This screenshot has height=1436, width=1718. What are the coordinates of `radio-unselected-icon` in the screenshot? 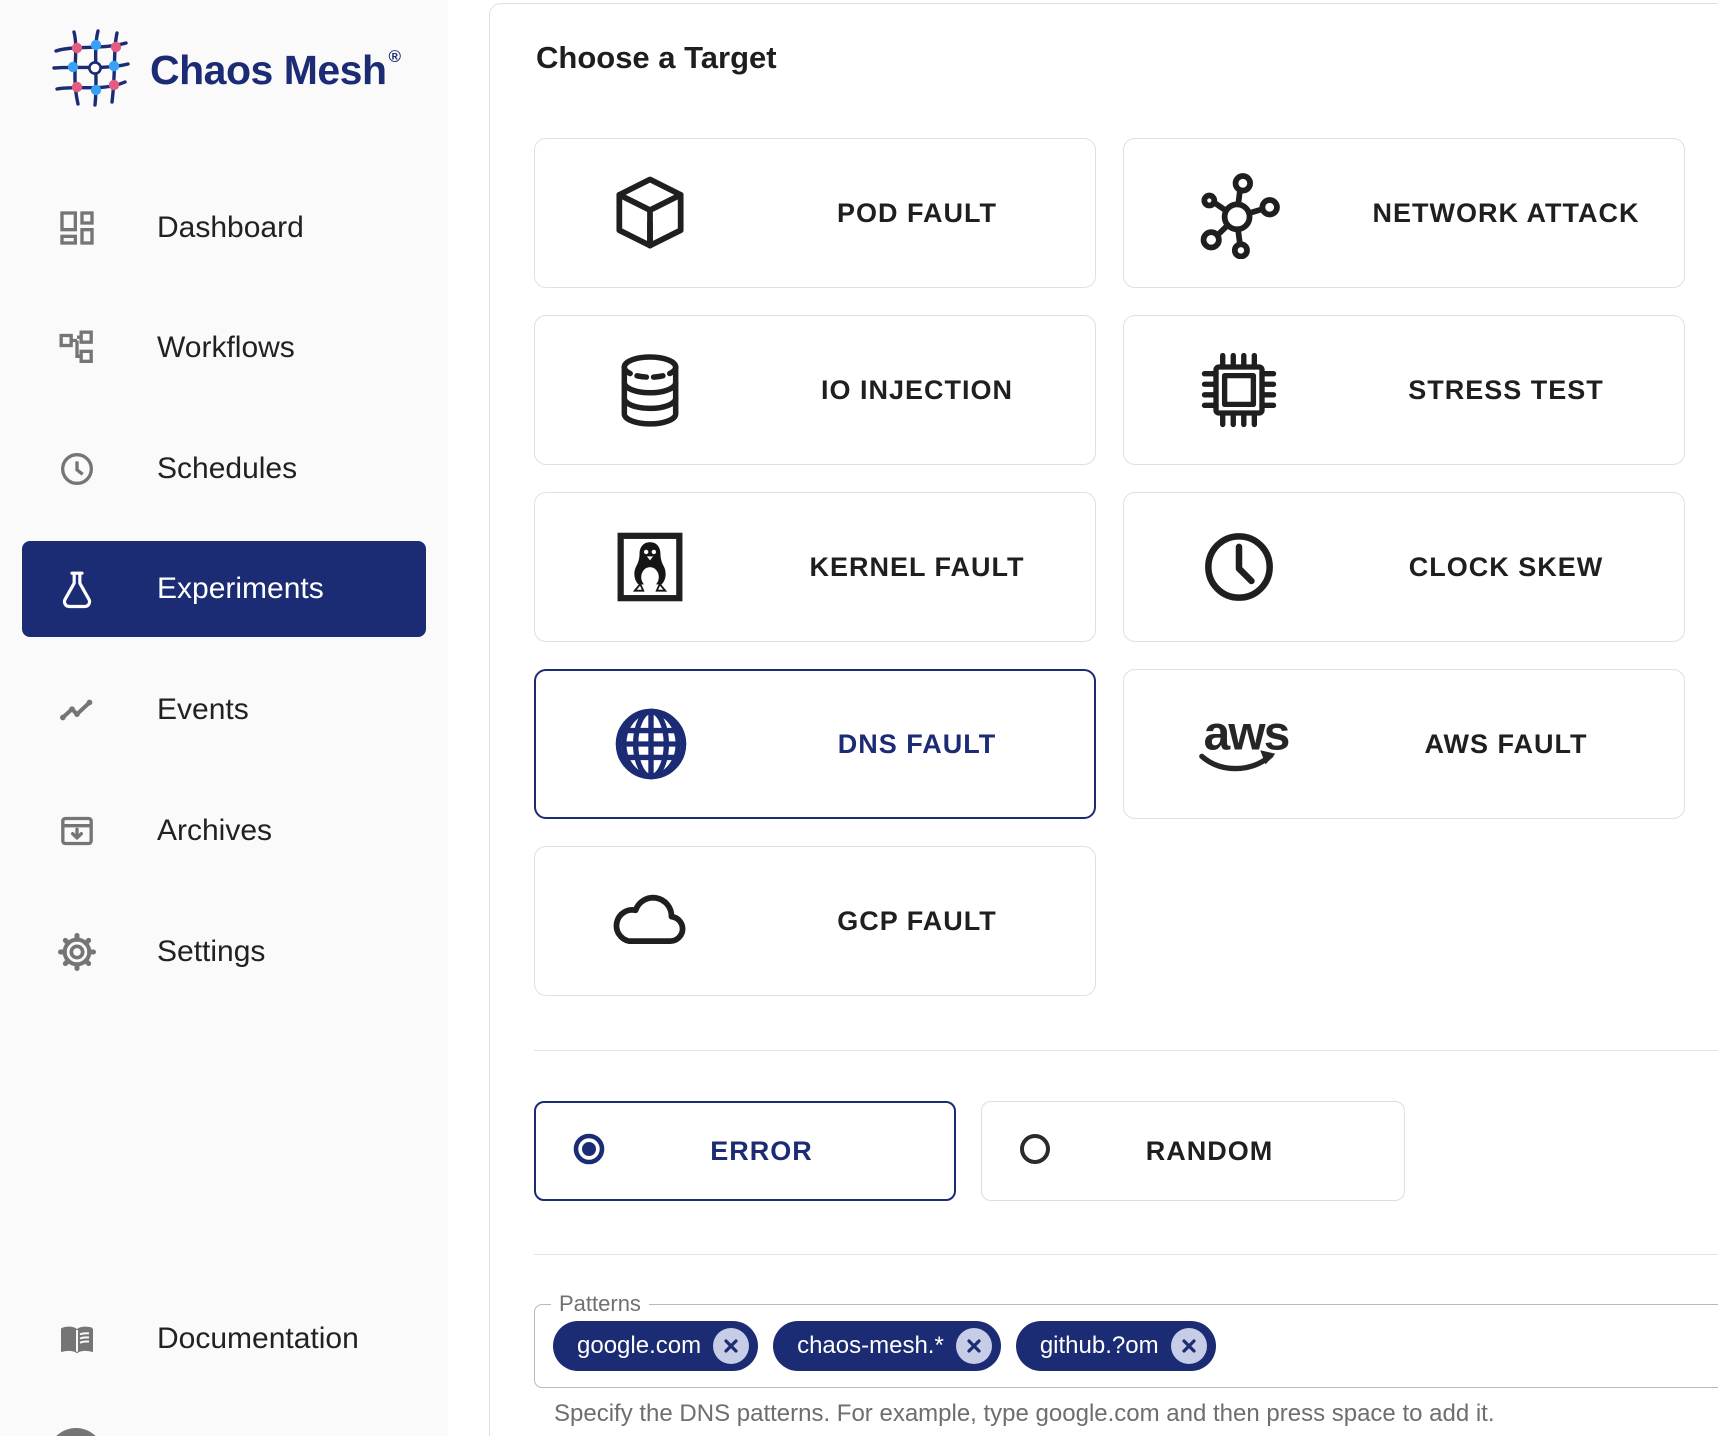 It's located at (1035, 1151).